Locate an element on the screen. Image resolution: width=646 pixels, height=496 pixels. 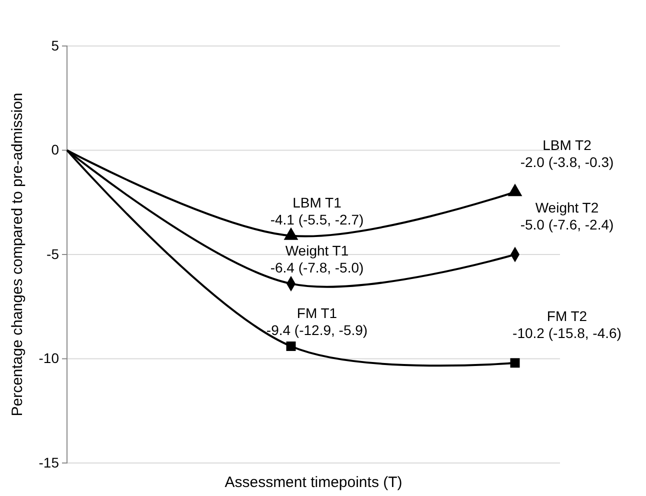
y-tick-label: -15 is located at coordinates (49, 462).